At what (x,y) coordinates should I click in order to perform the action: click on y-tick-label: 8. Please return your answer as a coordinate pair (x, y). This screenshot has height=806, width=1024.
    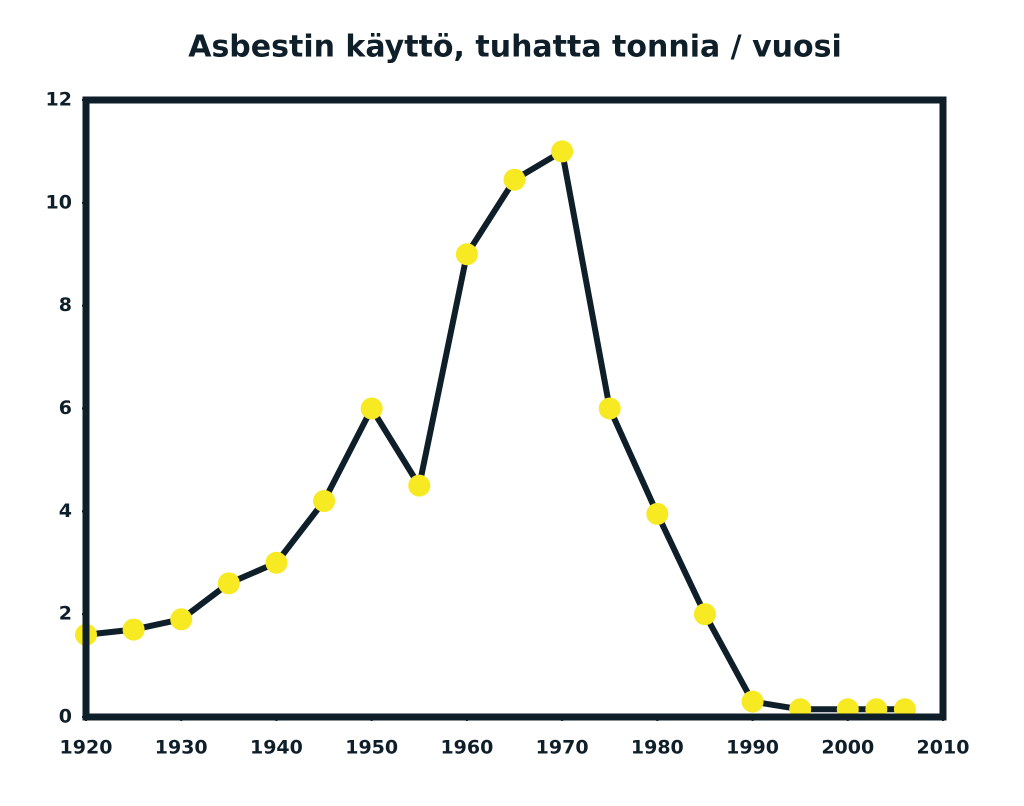
    Looking at the image, I should click on (65, 305).